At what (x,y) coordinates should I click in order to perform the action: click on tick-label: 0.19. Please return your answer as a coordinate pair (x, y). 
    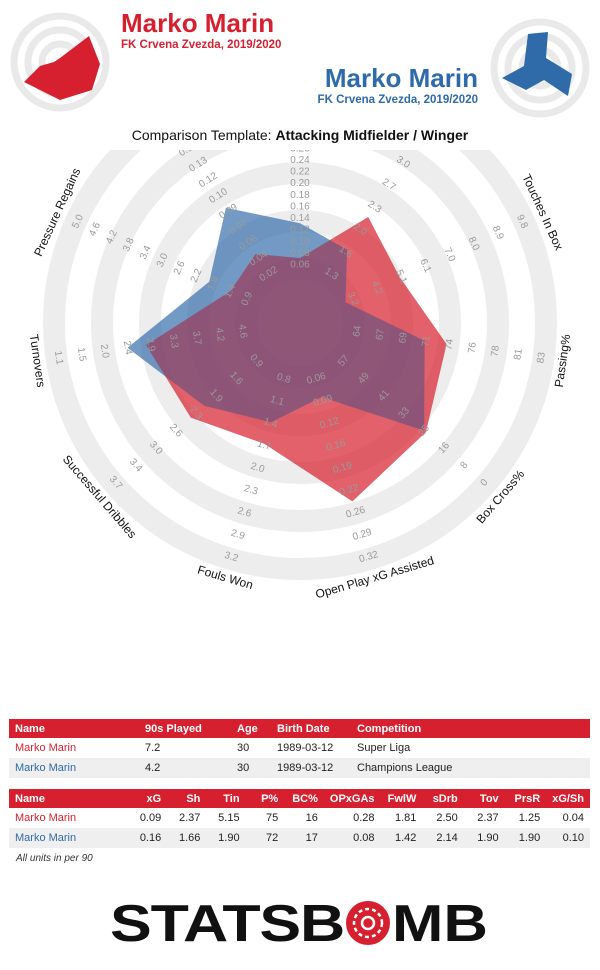
    Looking at the image, I should click on (343, 468).